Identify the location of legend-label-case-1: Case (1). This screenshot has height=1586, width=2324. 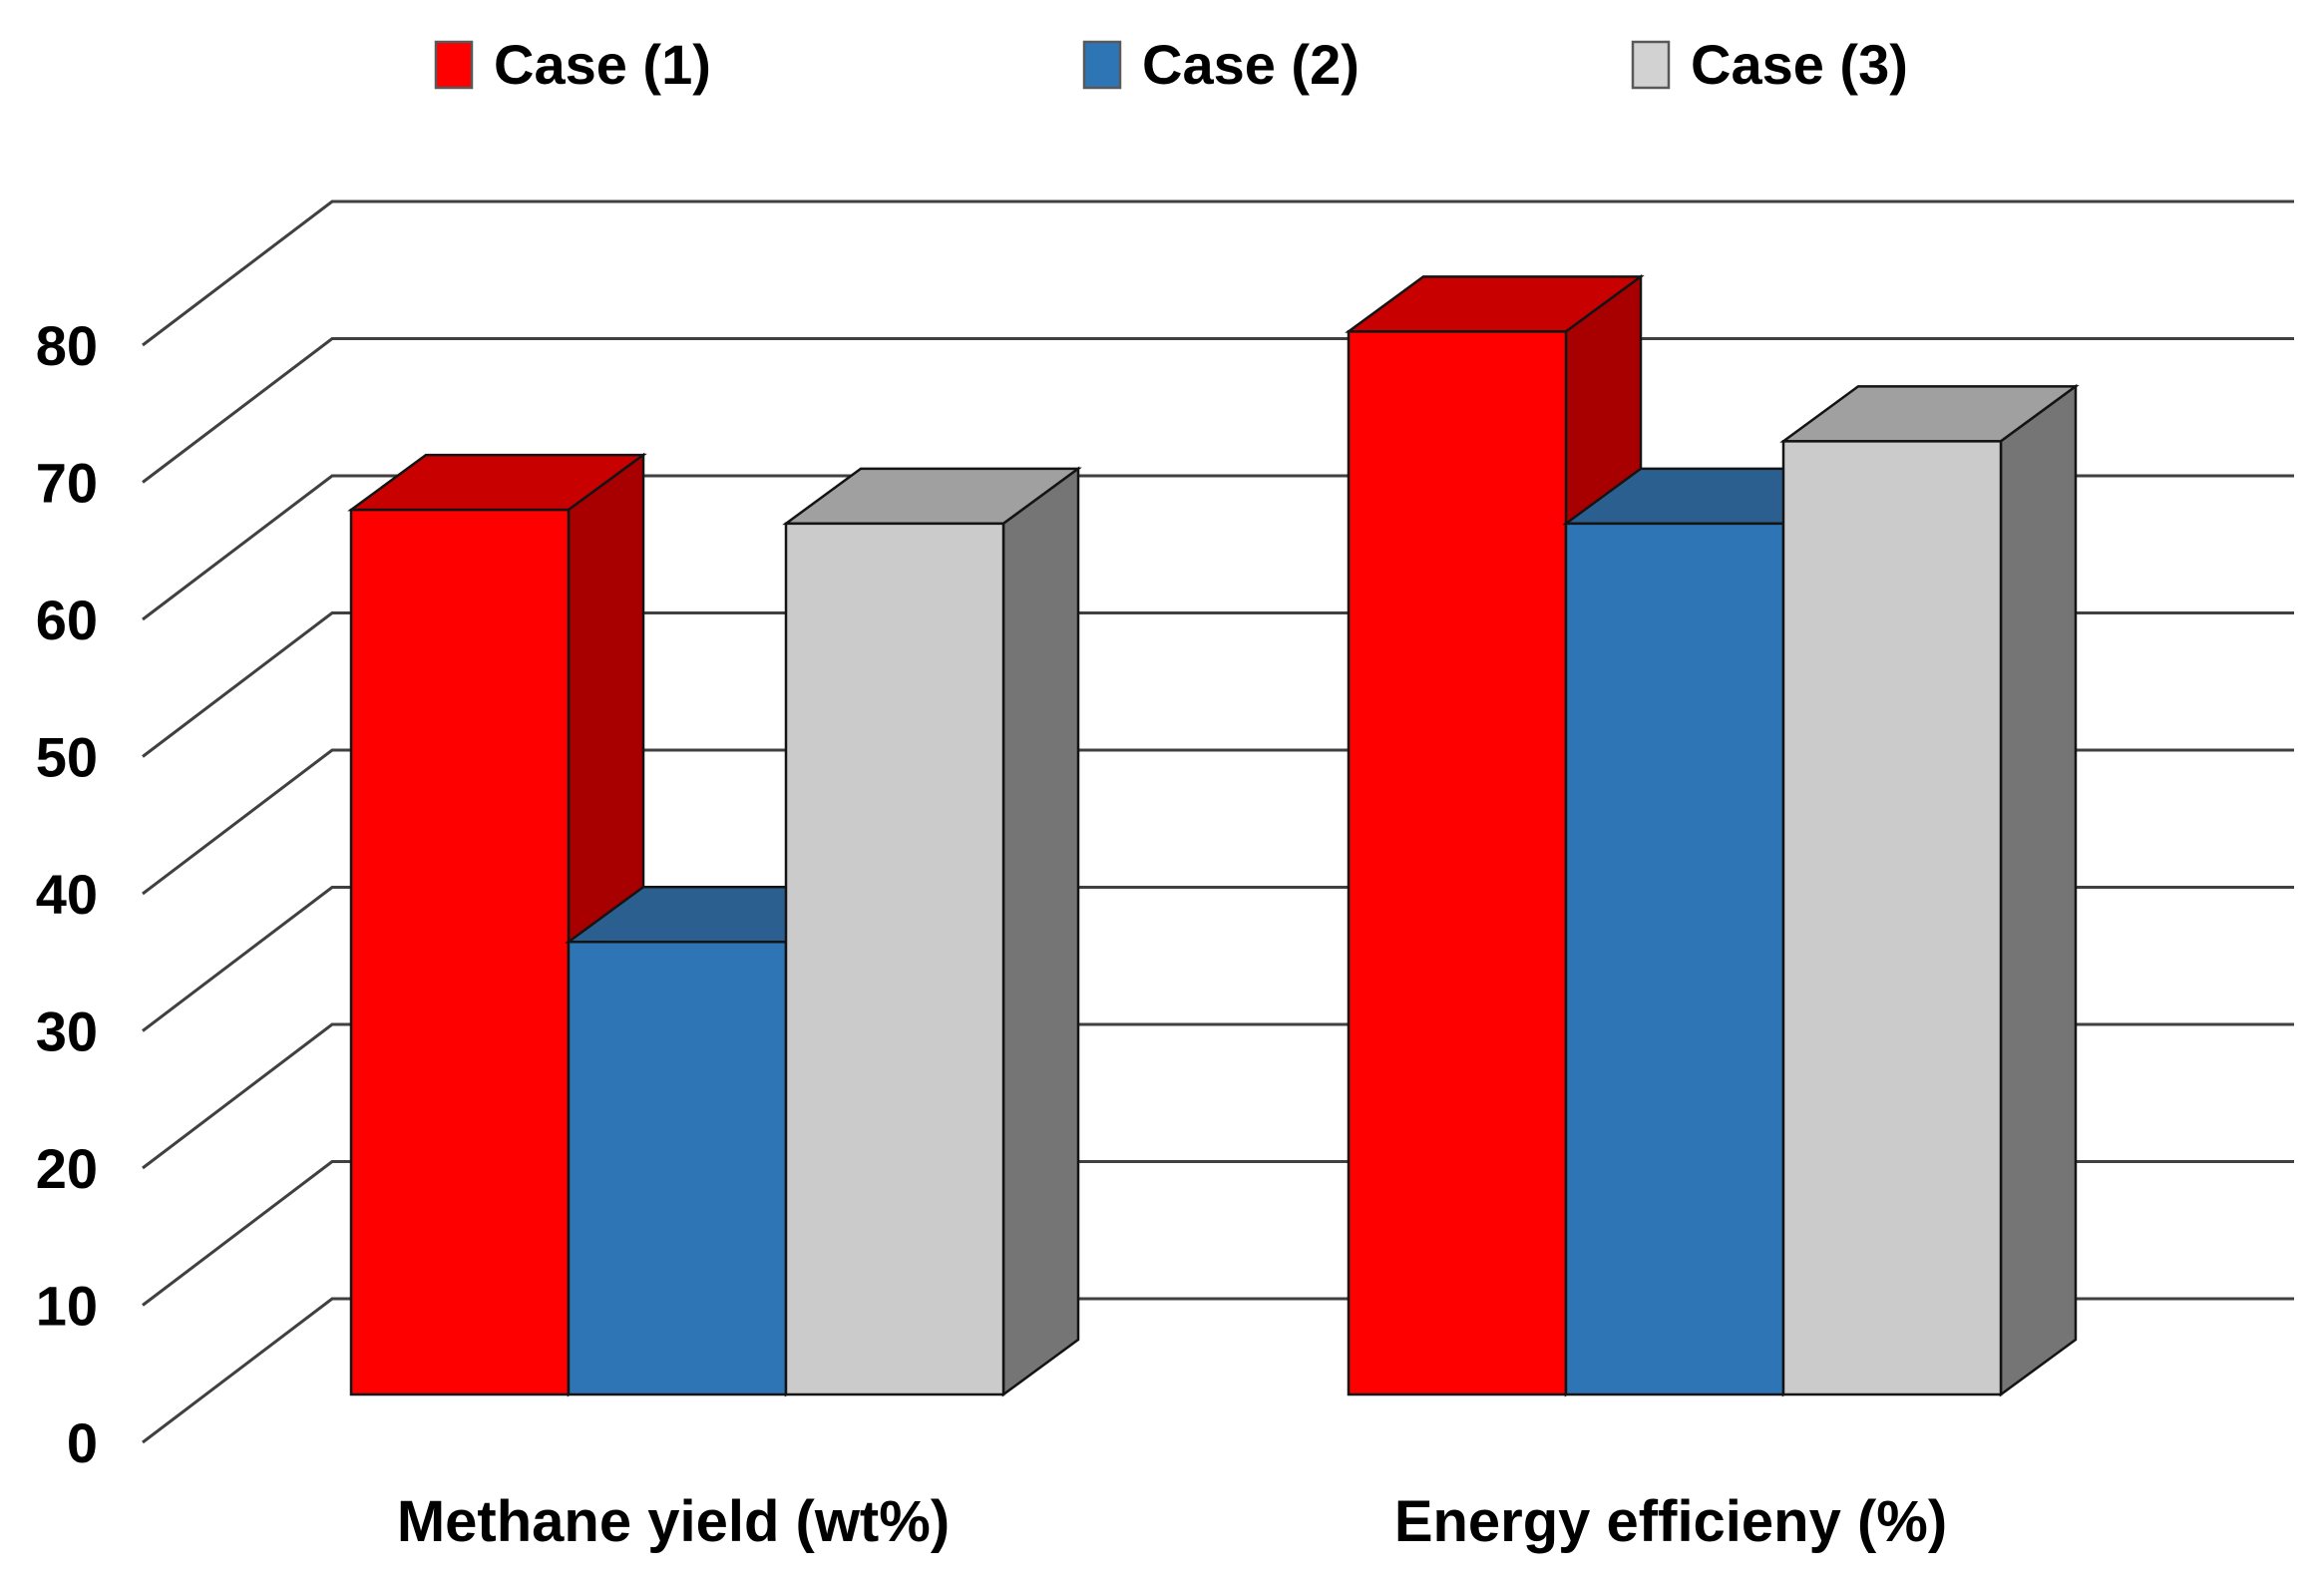
(602, 64).